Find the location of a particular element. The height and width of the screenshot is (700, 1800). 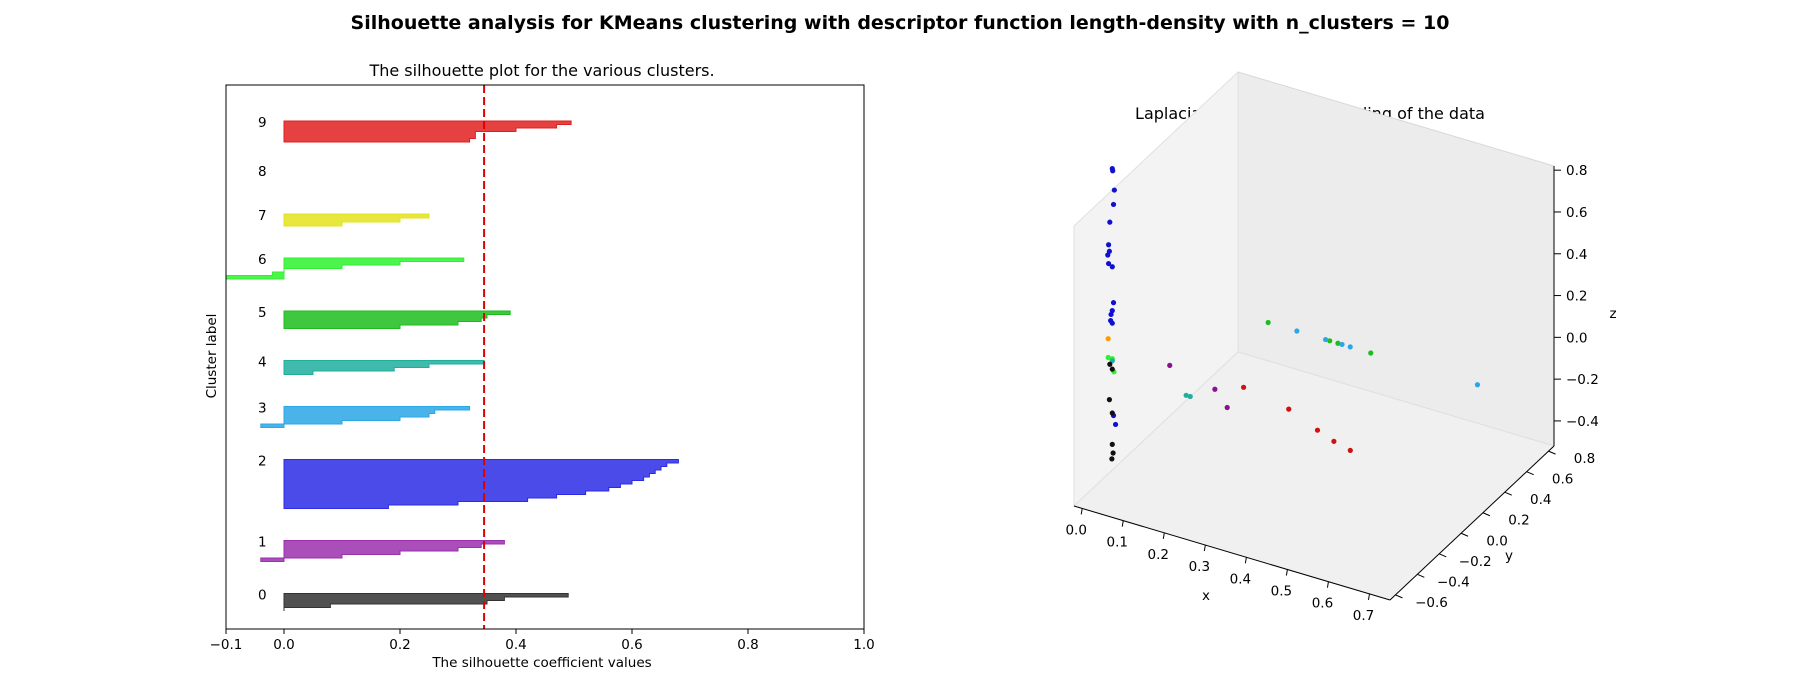

embedding-y-tick-label: 0.8 is located at coordinates (1584, 459).